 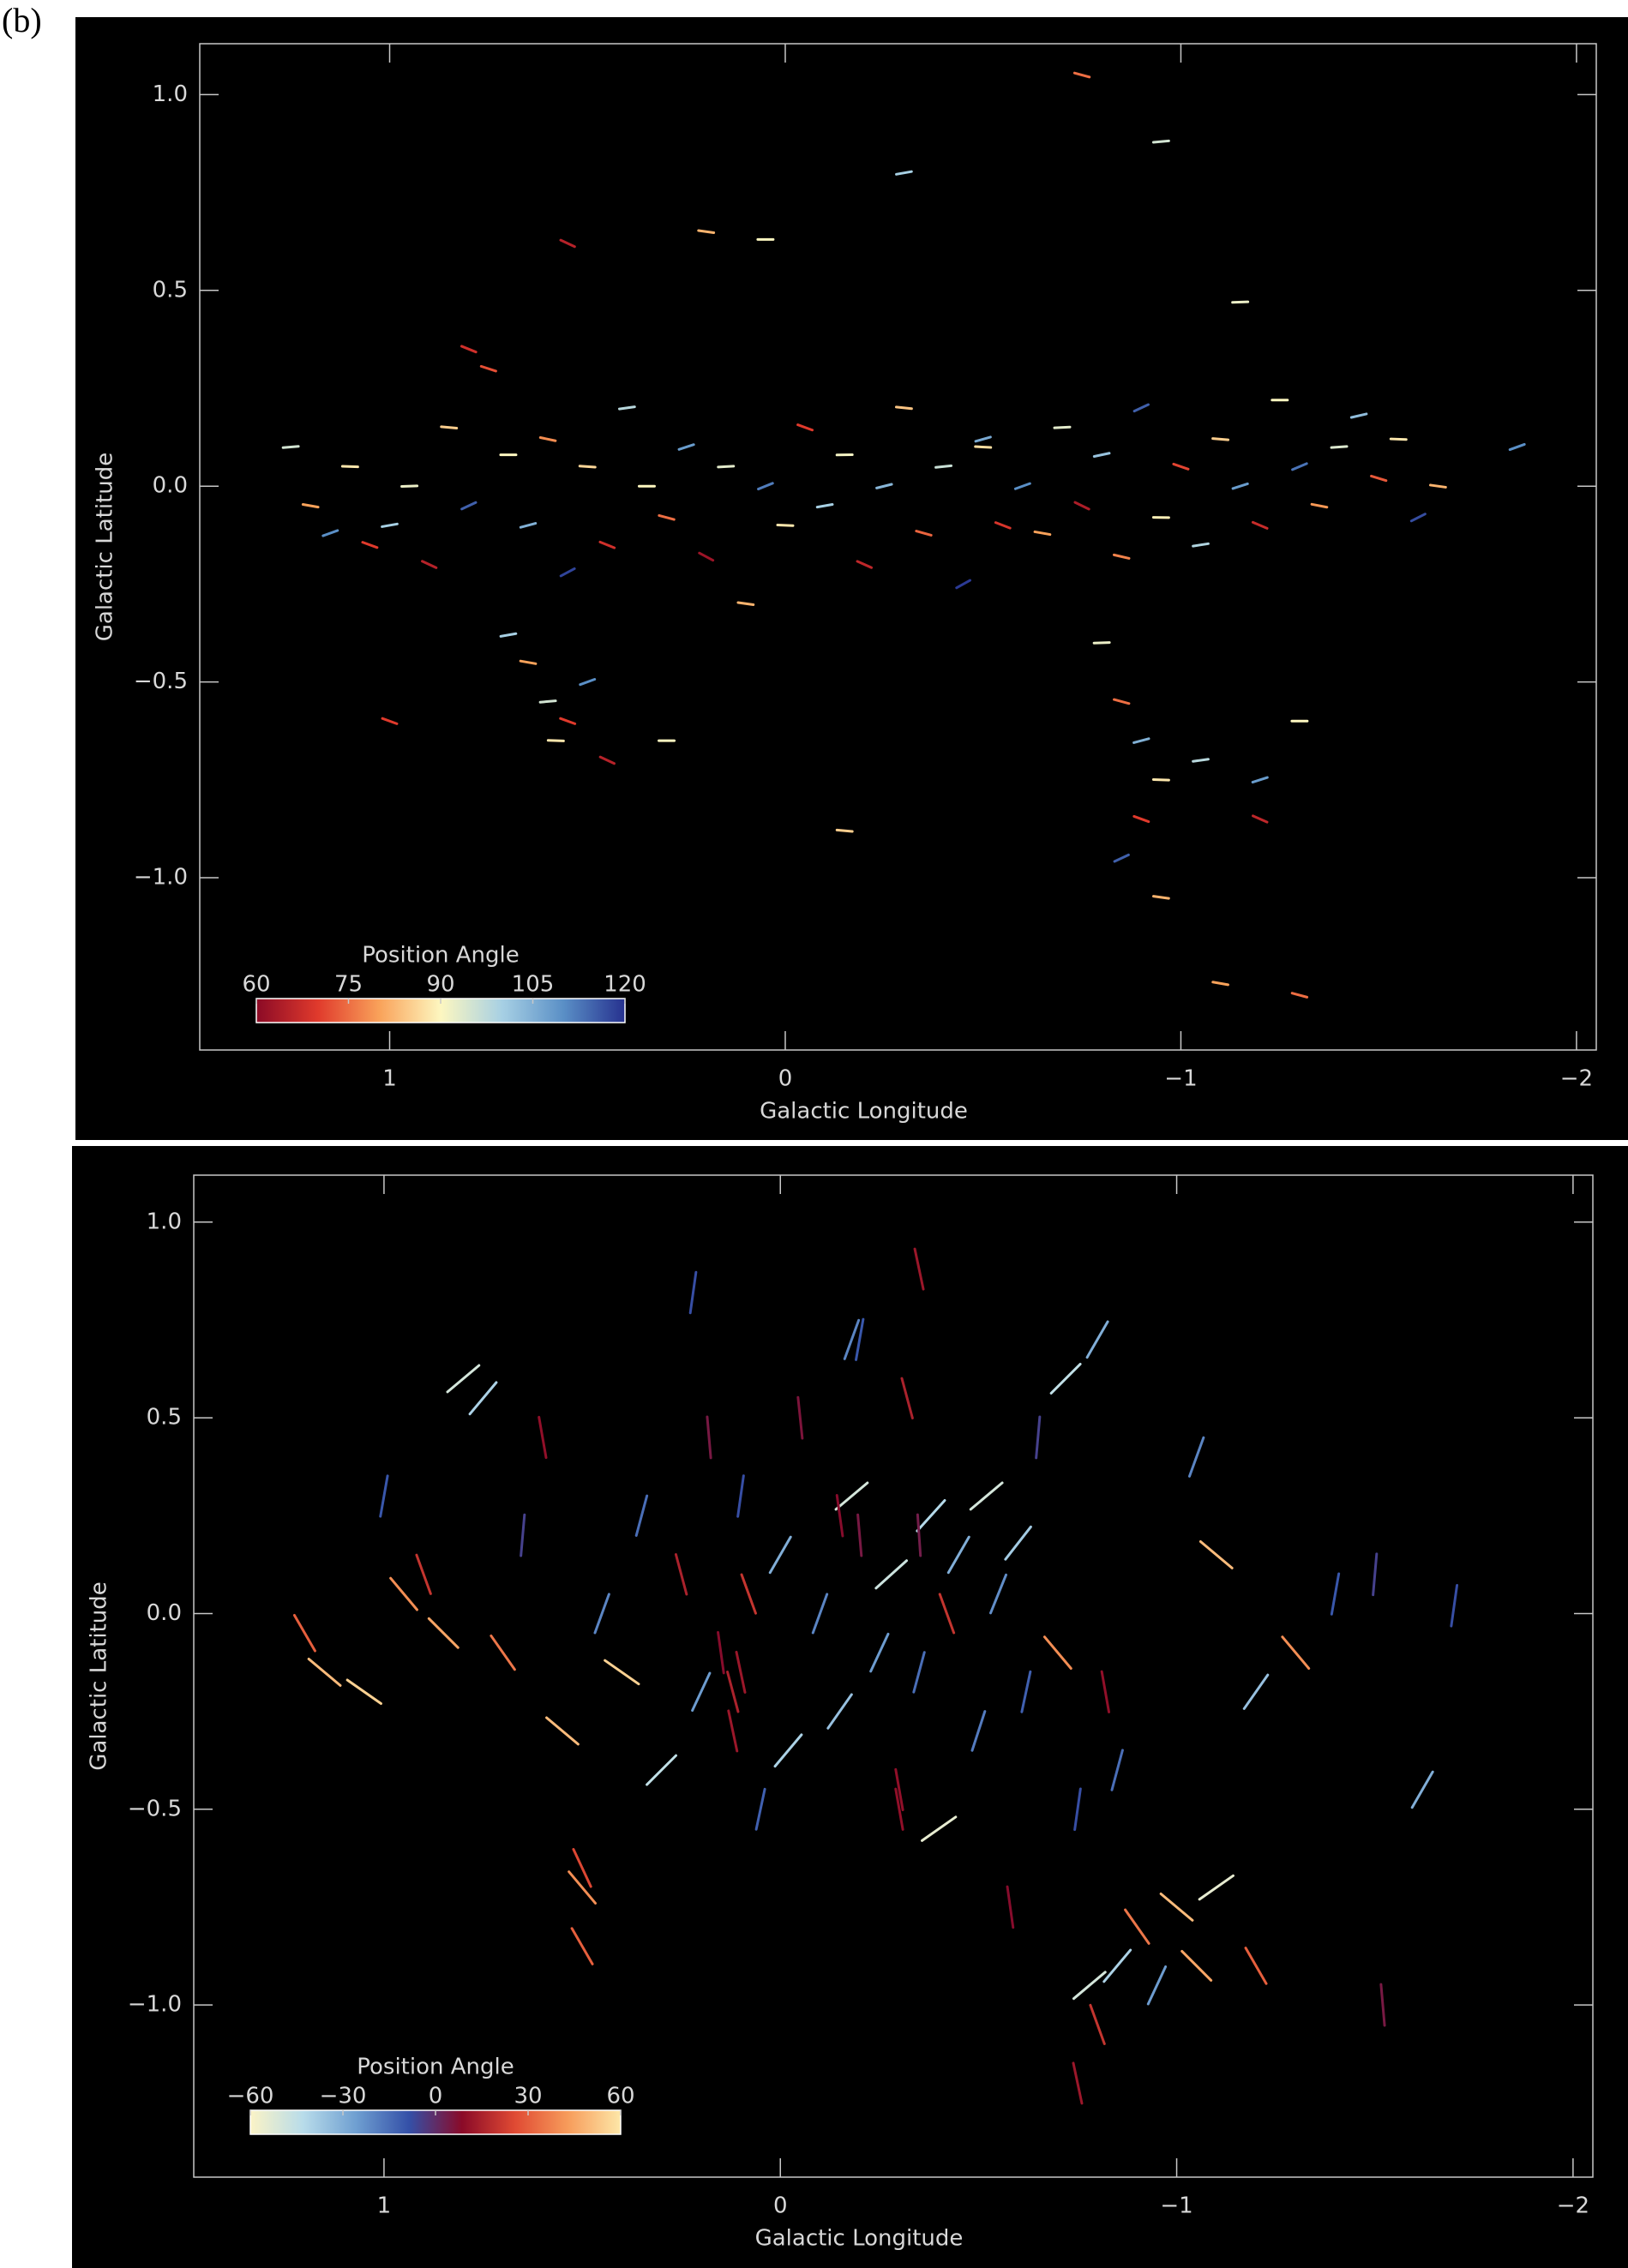 What do you see at coordinates (343, 2096) in the screenshot?
I see `colorbar-tick-label: −30` at bounding box center [343, 2096].